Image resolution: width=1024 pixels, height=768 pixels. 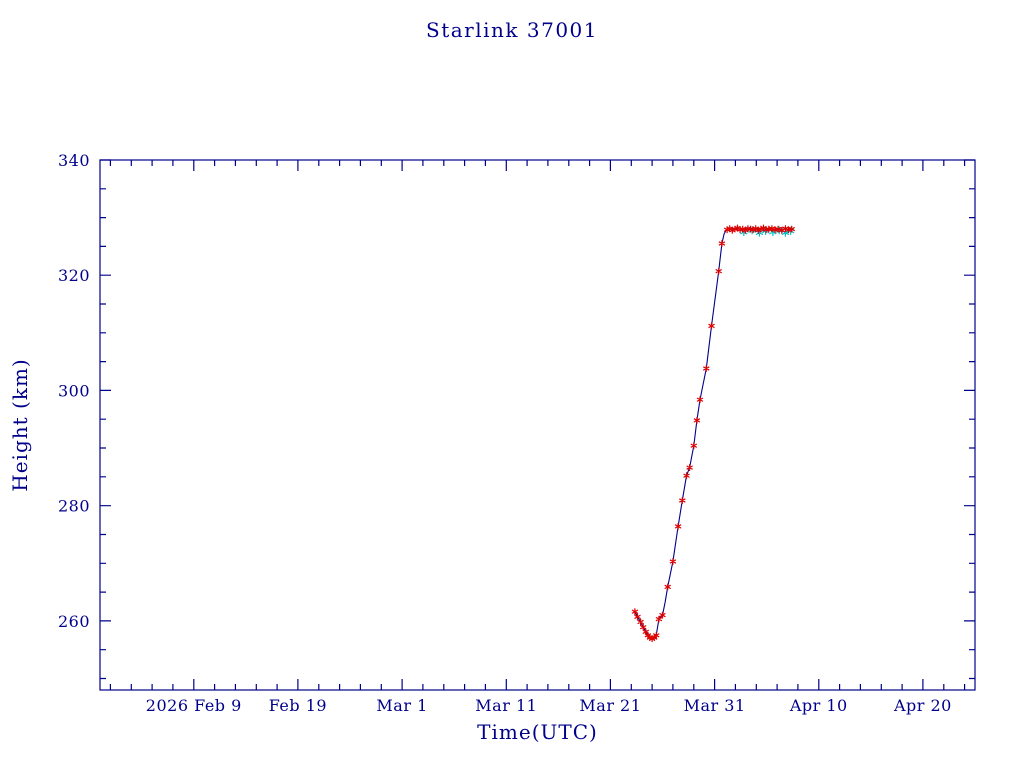 I want to click on x-tick-label: Mar 21, so click(x=610, y=705).